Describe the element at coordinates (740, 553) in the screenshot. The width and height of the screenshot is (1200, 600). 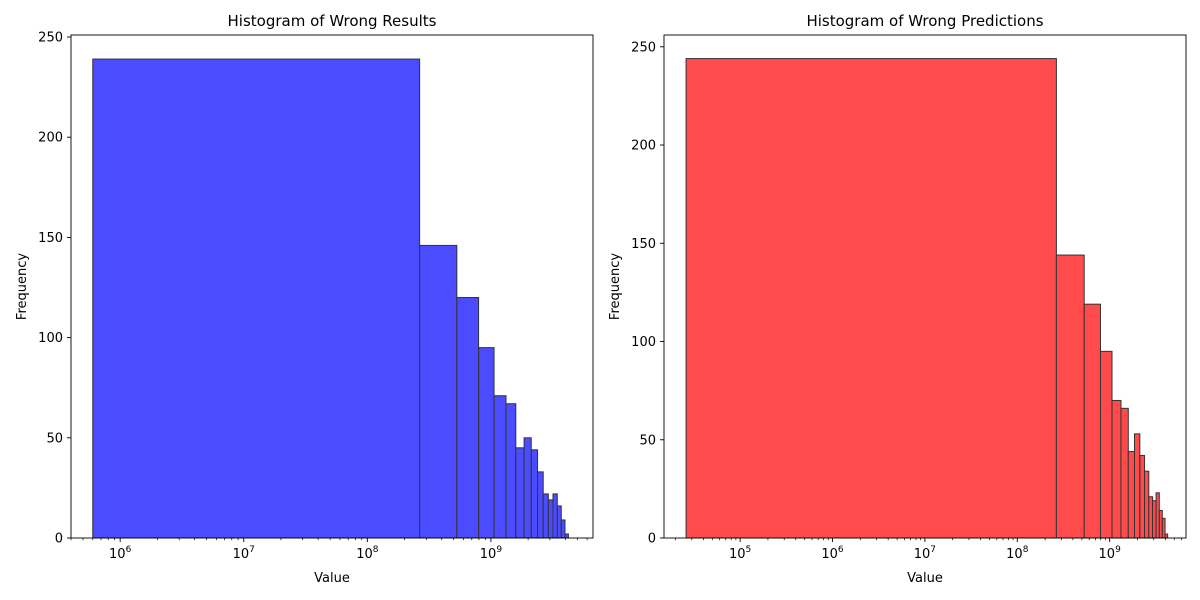
I see `x-tick-label: 10⁵` at that location.